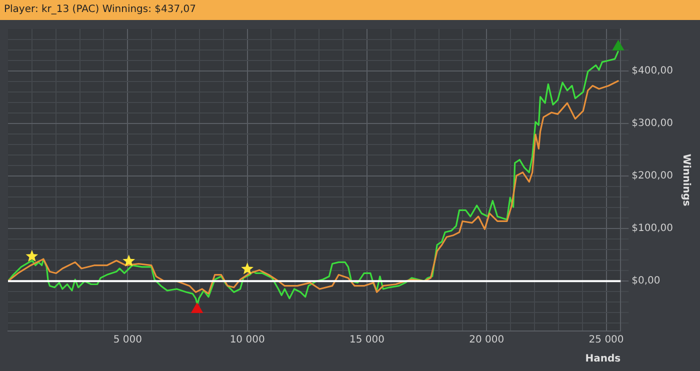 This screenshot has width=700, height=371. Describe the element at coordinates (606, 340) in the screenshot. I see `x-tick-label: 25 000` at that location.